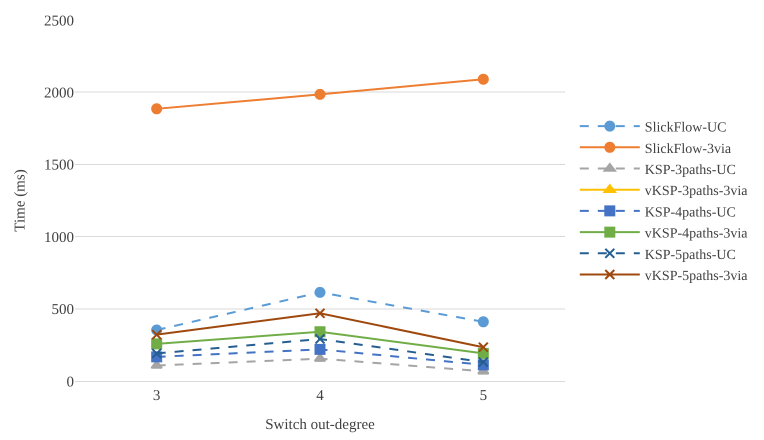 This screenshot has width=764, height=440. I want to click on legend-label: KSP-4paths-UC, so click(690, 212).